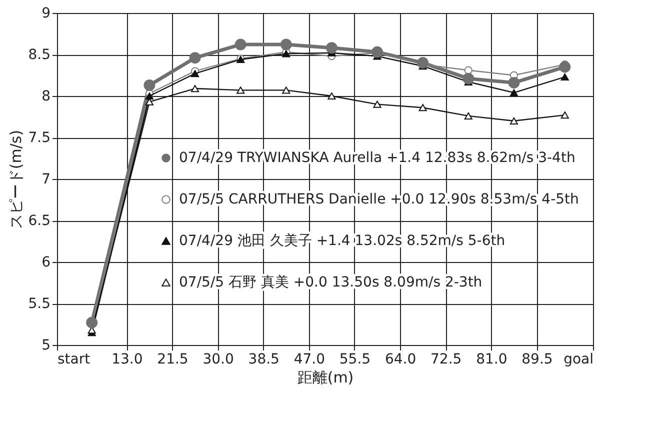 The image size is (653, 425). I want to click on y-tick-label: 5, so click(46, 346).